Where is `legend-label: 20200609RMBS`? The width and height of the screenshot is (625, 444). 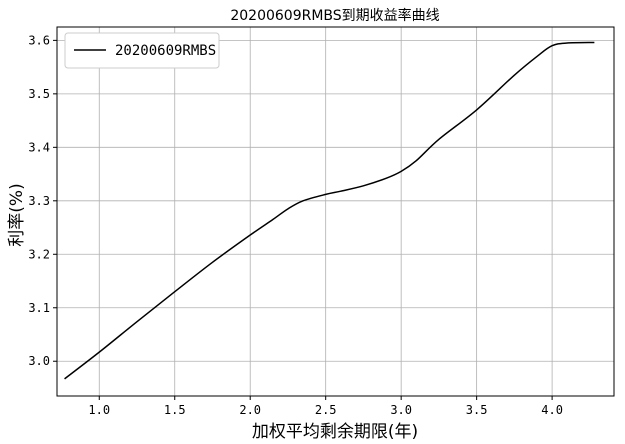 legend-label: 20200609RMBS is located at coordinates (165, 51).